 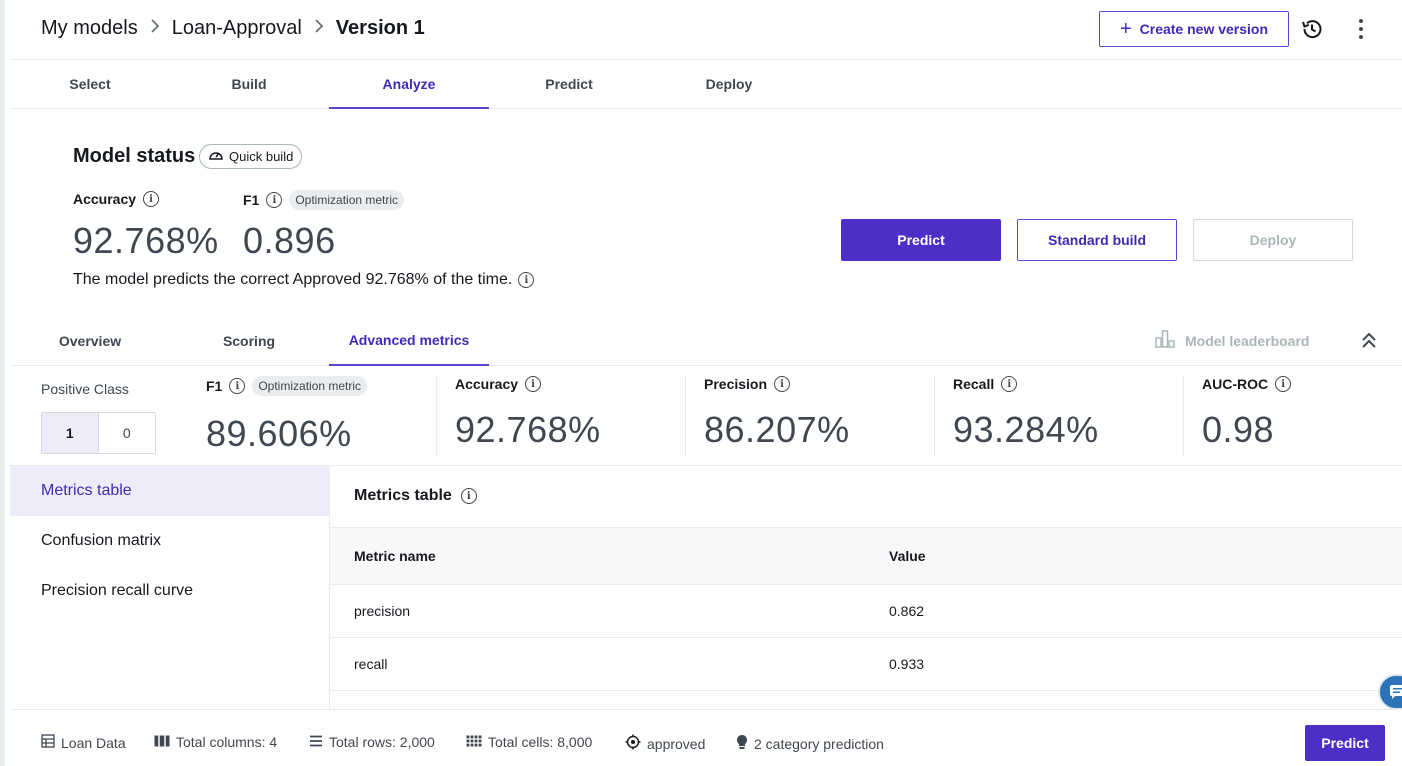 I want to click on metrics-table-title: Metrics table i, so click(x=415, y=496).